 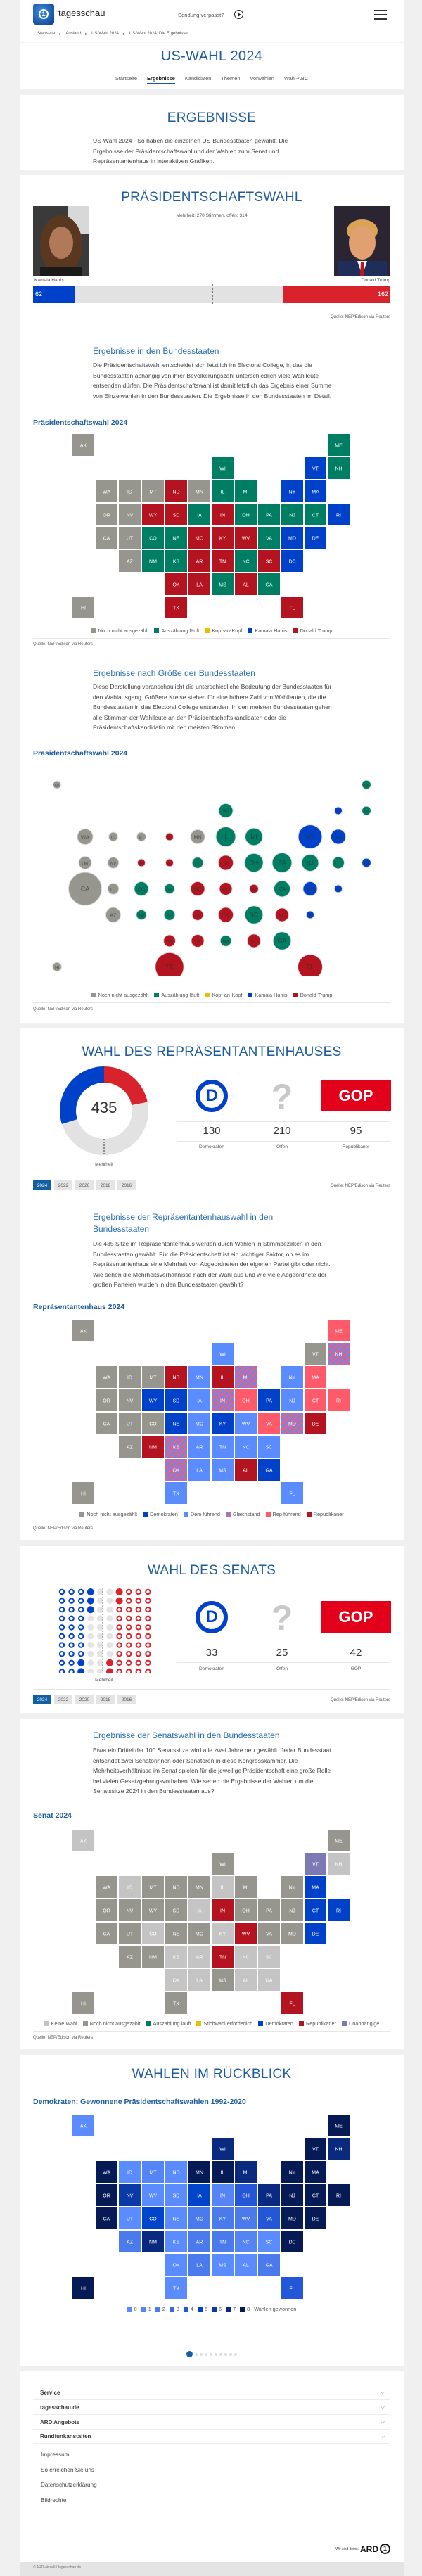 I want to click on bubble-al: AL, so click(x=254, y=940).